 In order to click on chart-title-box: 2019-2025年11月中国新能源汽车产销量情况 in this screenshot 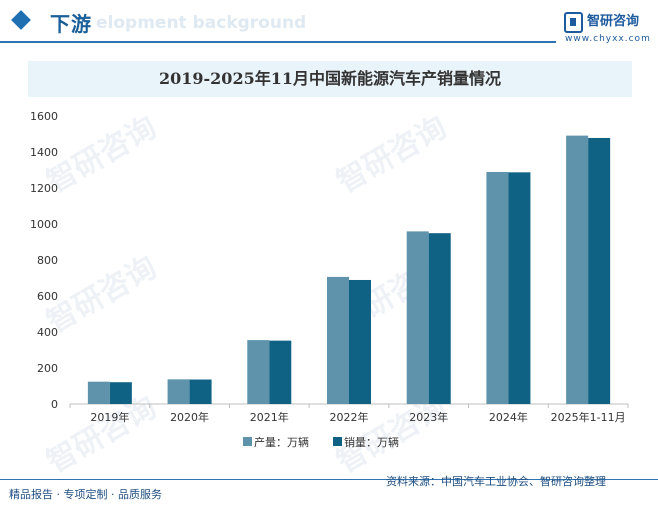, I will do `click(330, 79)`.